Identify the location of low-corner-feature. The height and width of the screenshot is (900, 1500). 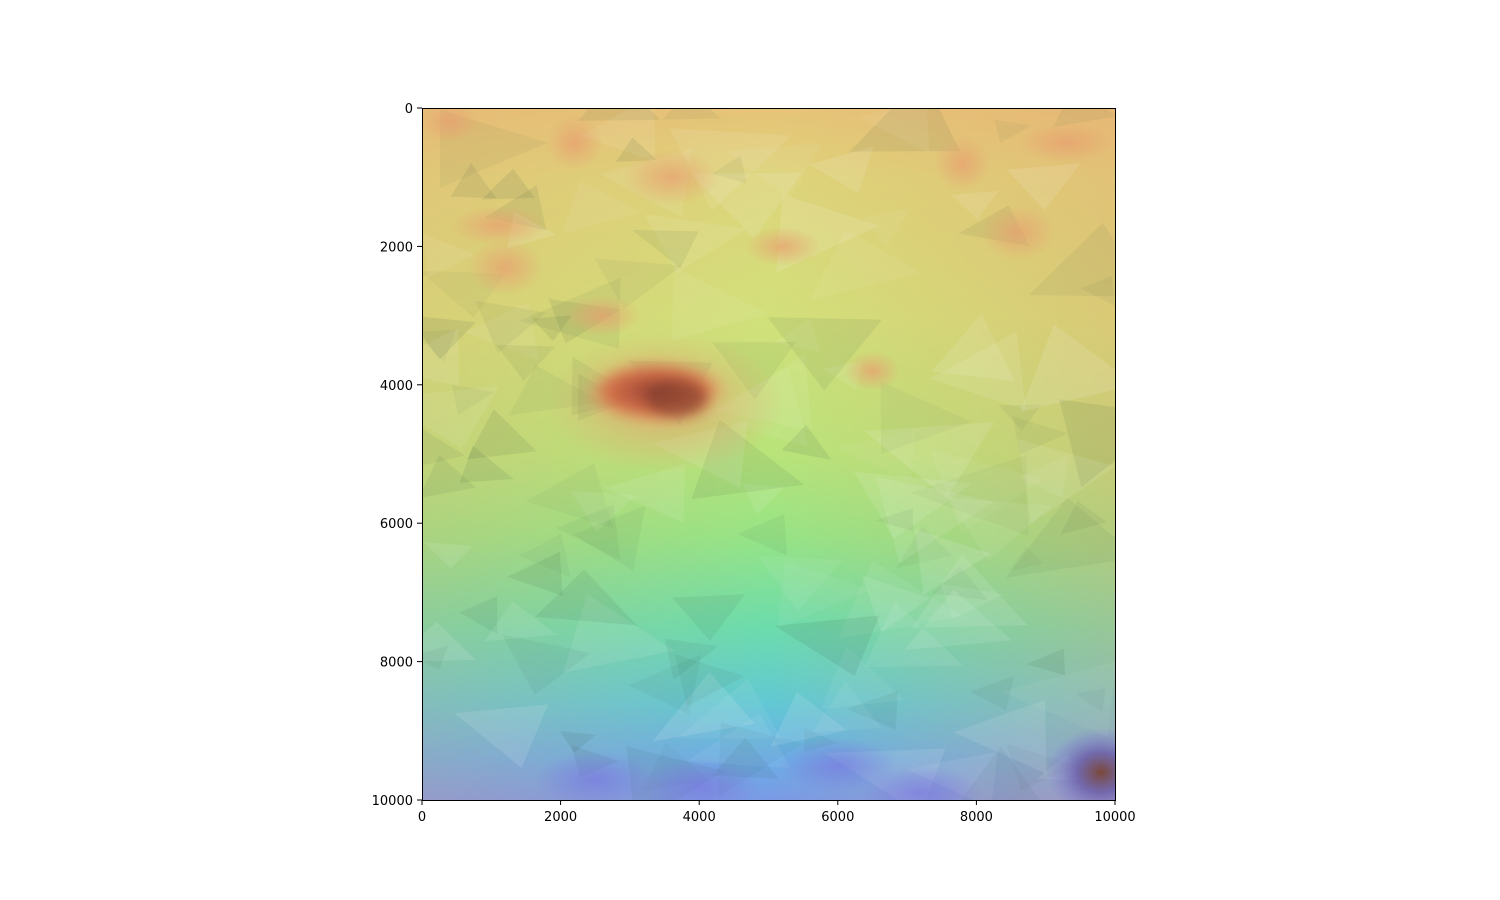
(1080, 763).